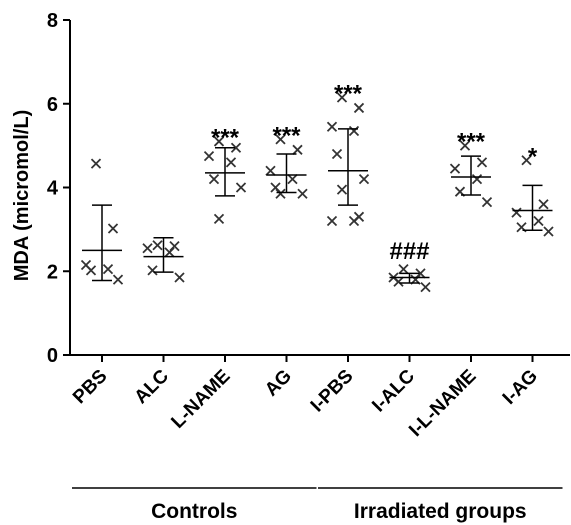 The height and width of the screenshot is (525, 571). Describe the element at coordinates (278, 383) in the screenshot. I see `x-tick-label: AG` at that location.